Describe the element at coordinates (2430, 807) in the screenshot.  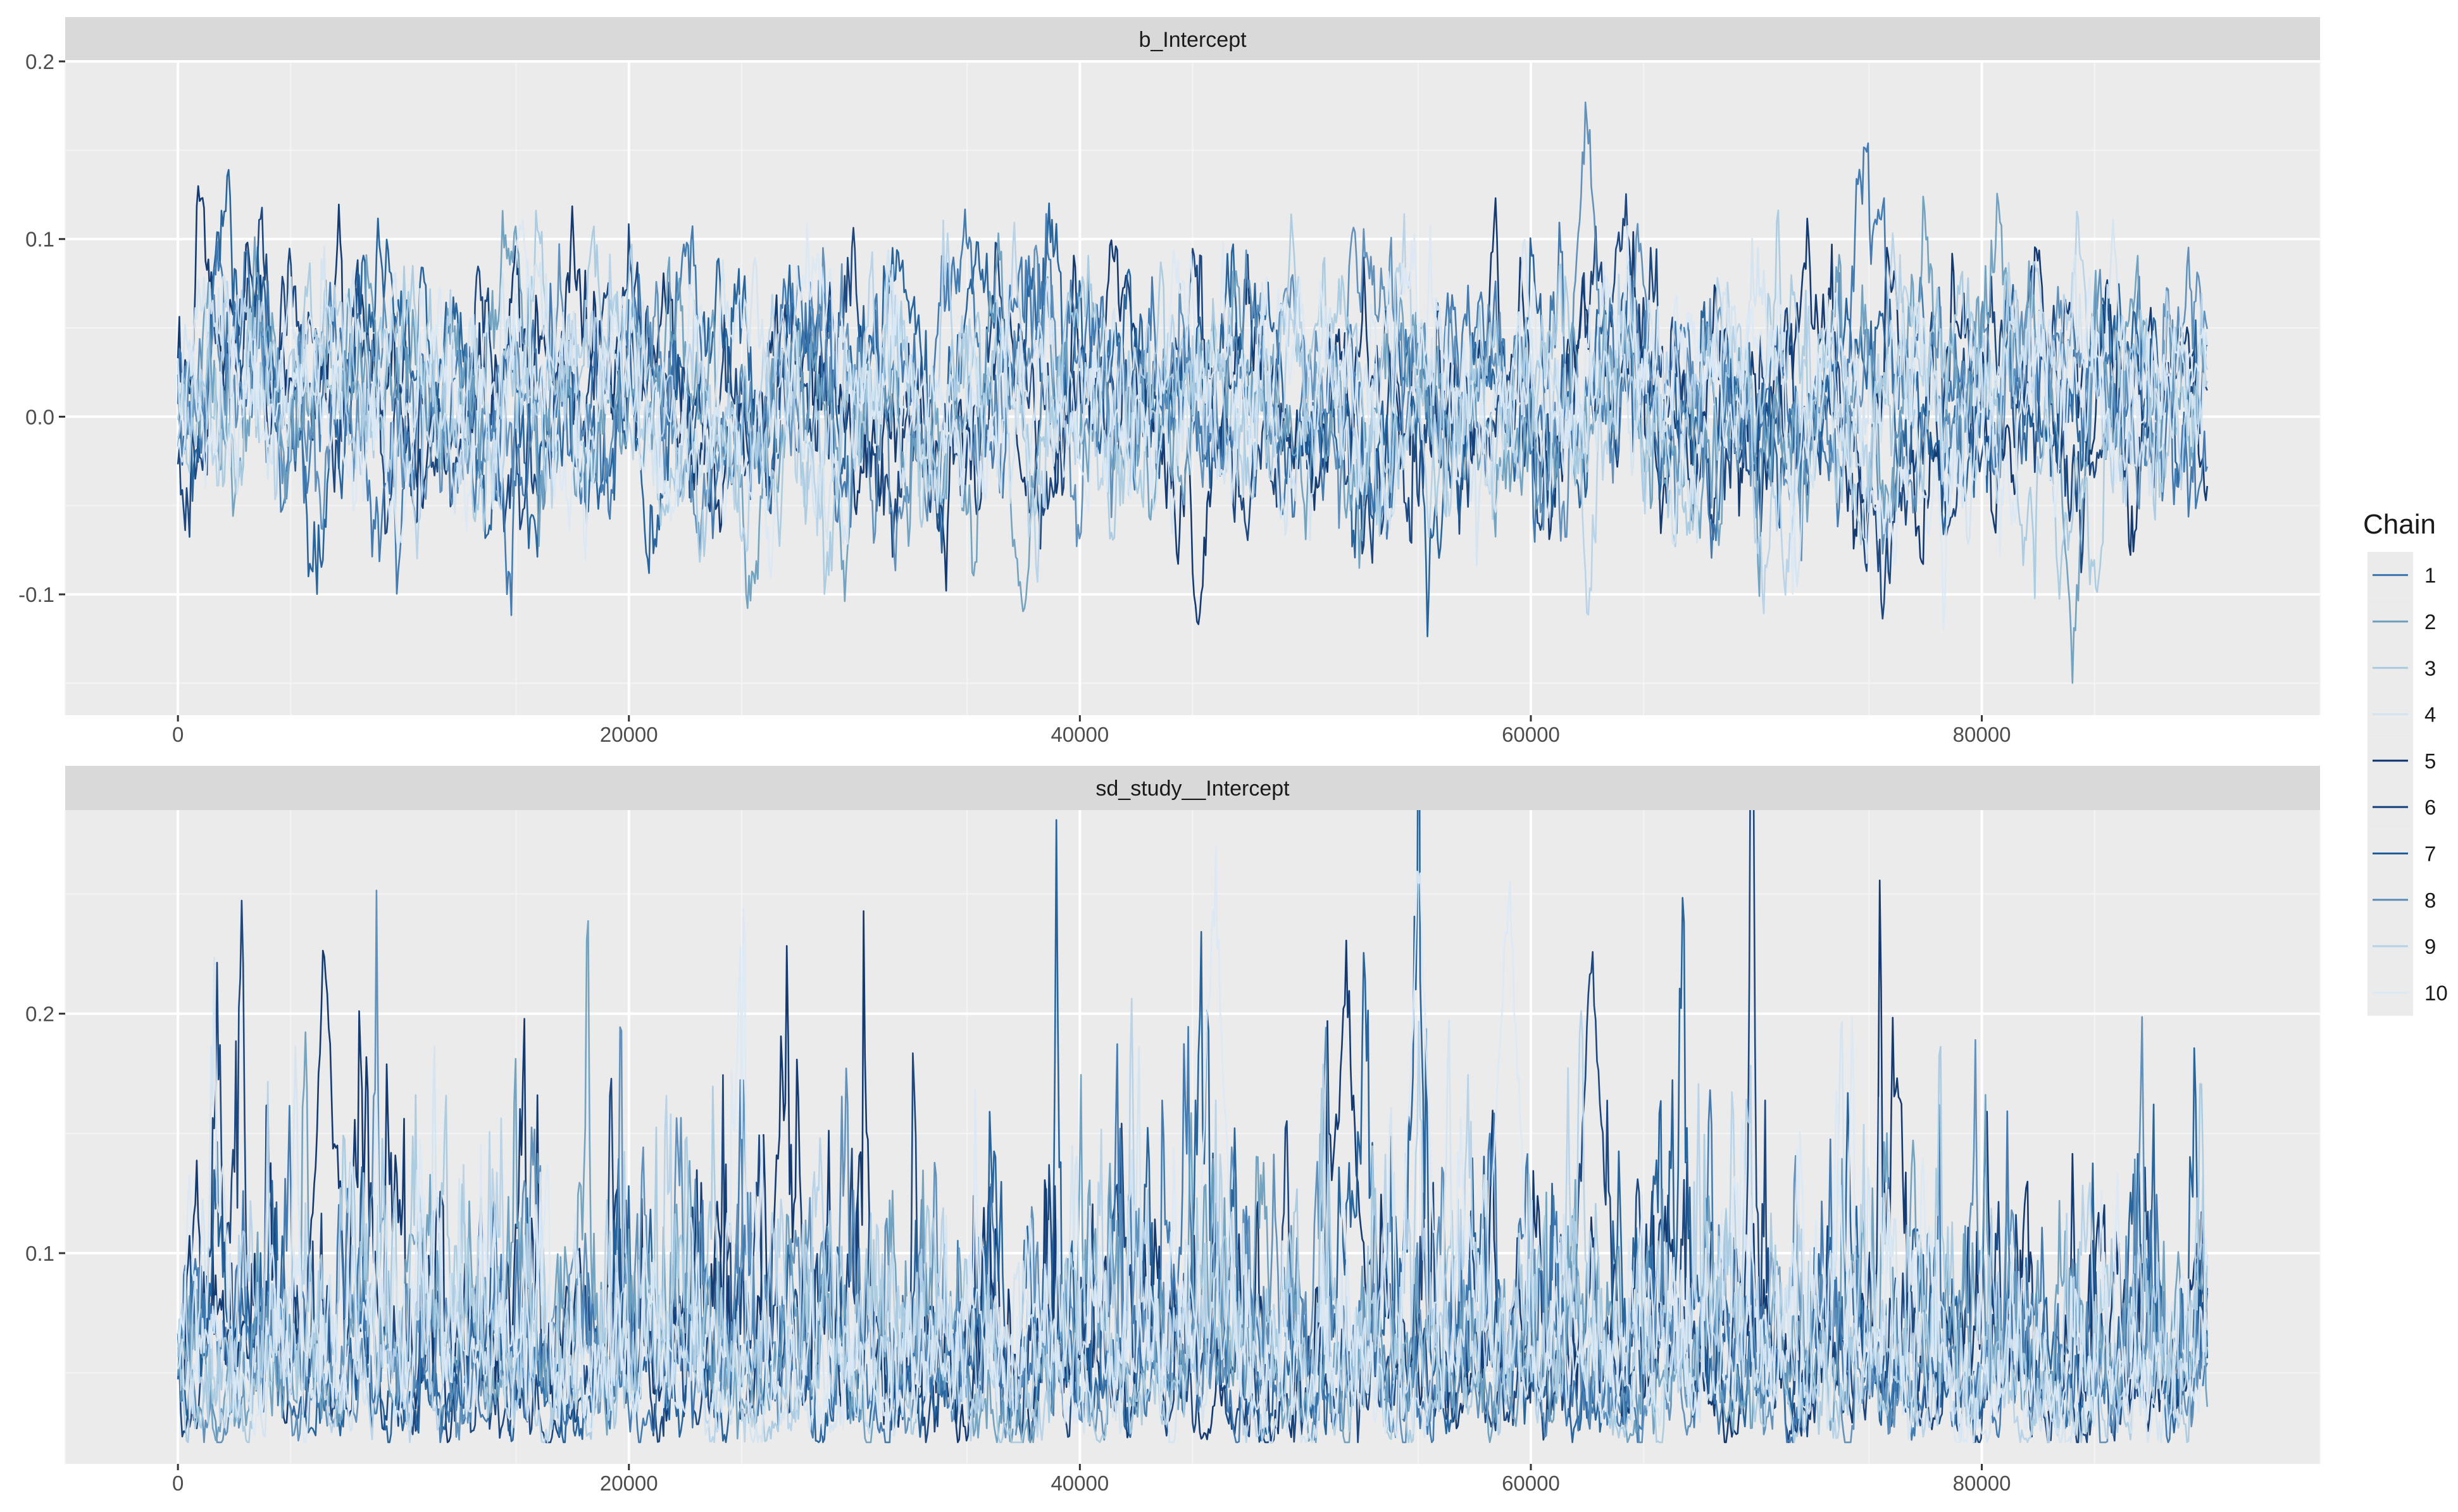
I see `legend-label: 6` at that location.